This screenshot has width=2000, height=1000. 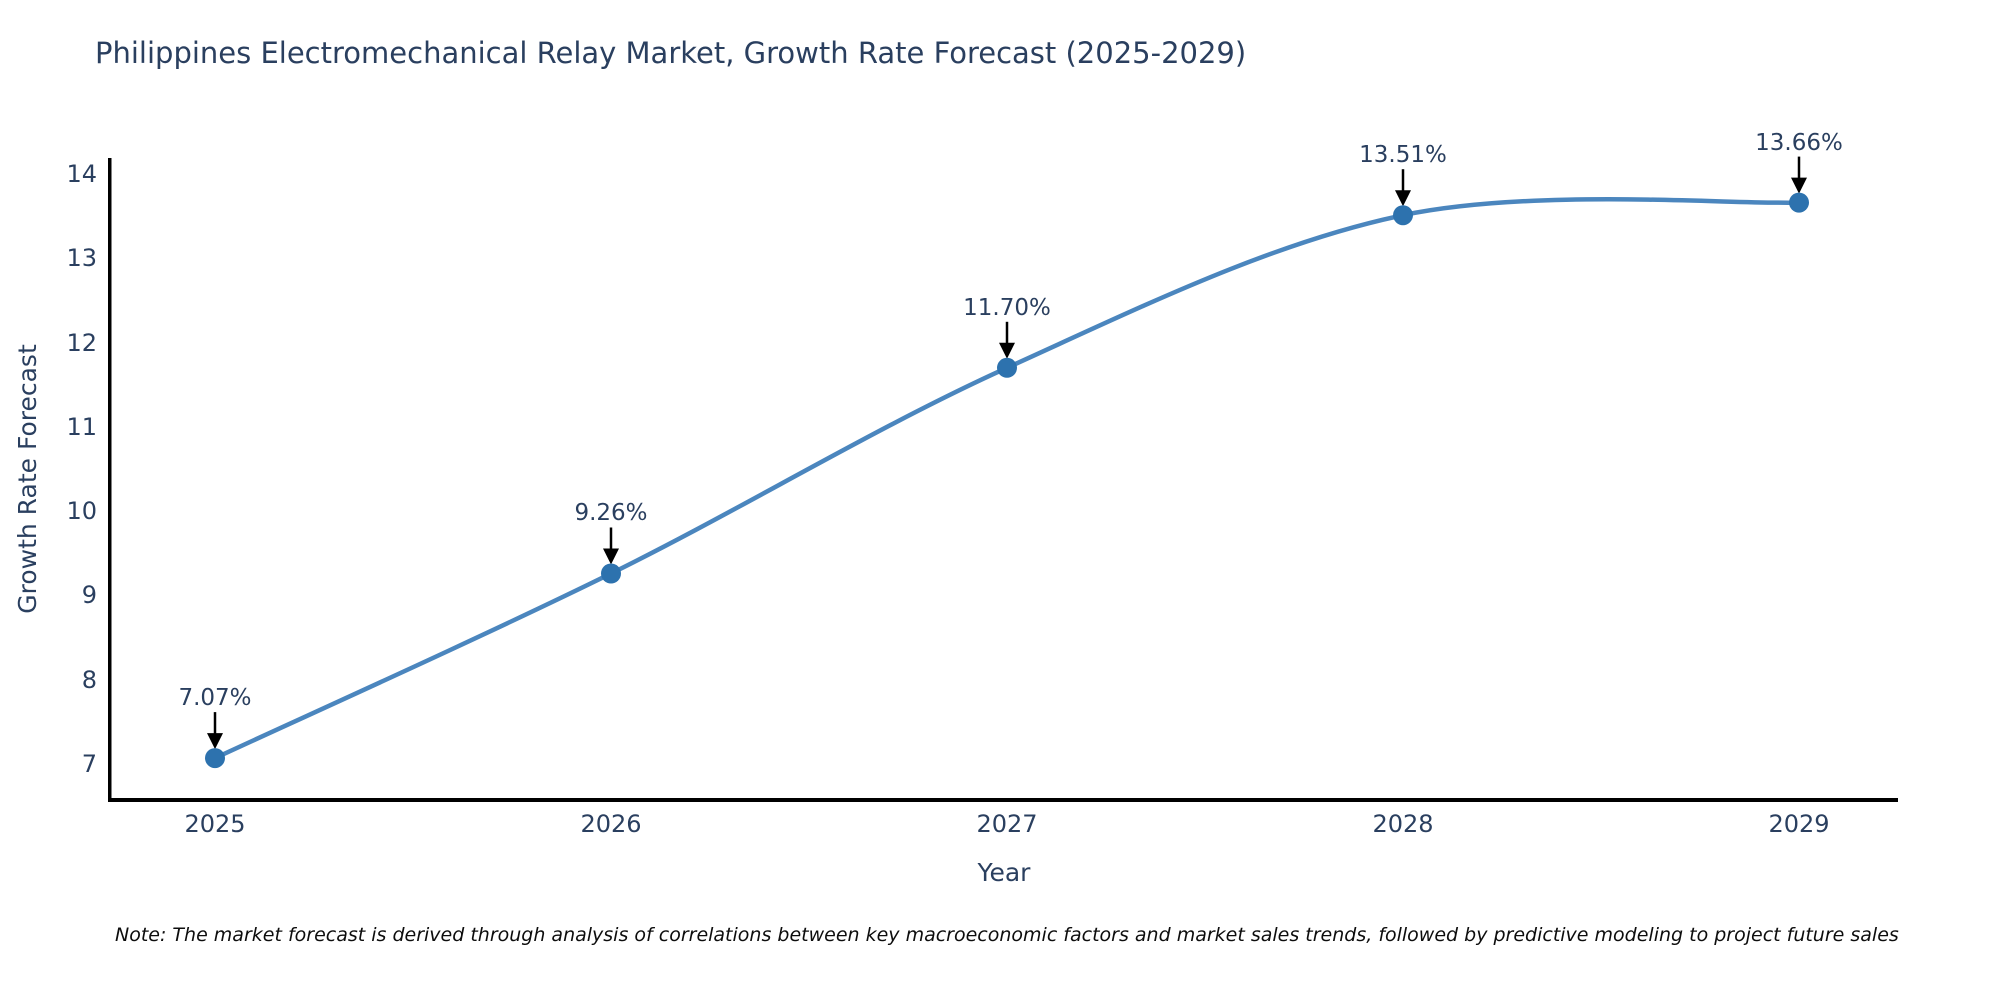 I want to click on x-tick-label: 2025, so click(x=215, y=824).